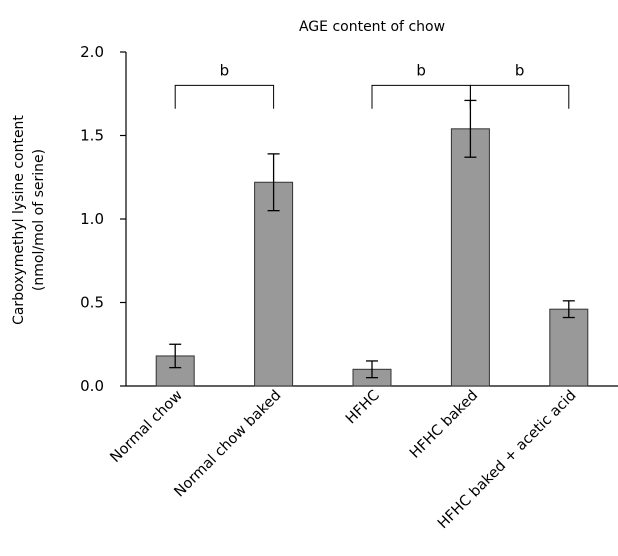  Describe the element at coordinates (372, 27) in the screenshot. I see `chart-title: AGE content of chow` at that location.